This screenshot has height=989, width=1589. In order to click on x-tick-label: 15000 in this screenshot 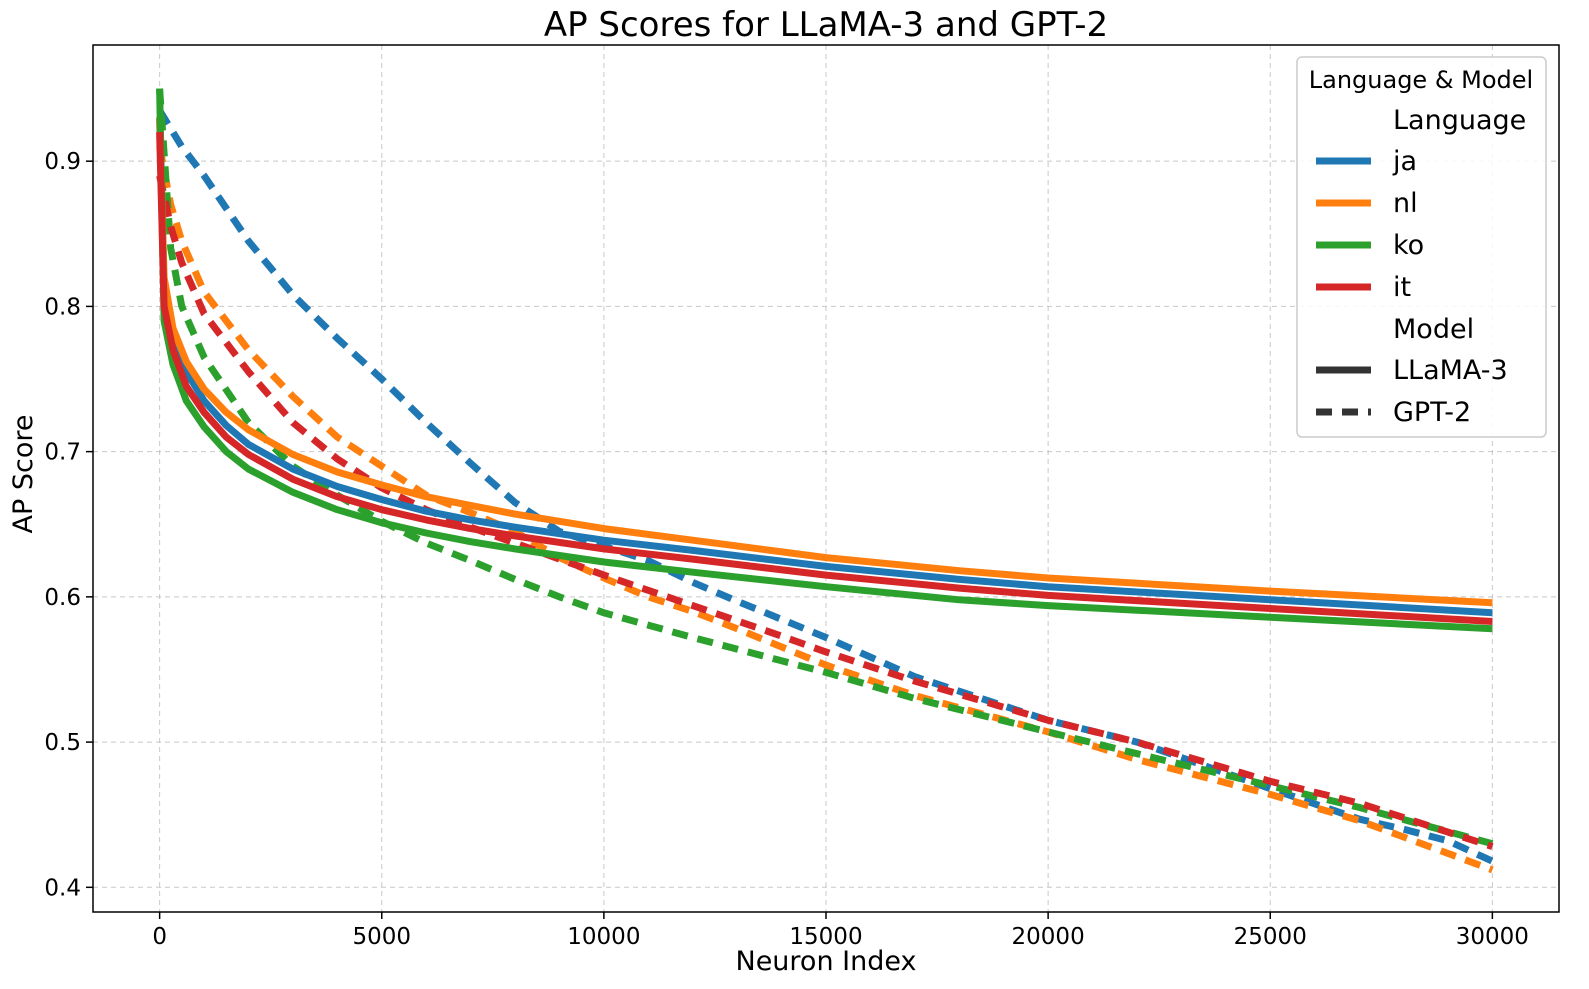, I will do `click(825, 937)`.